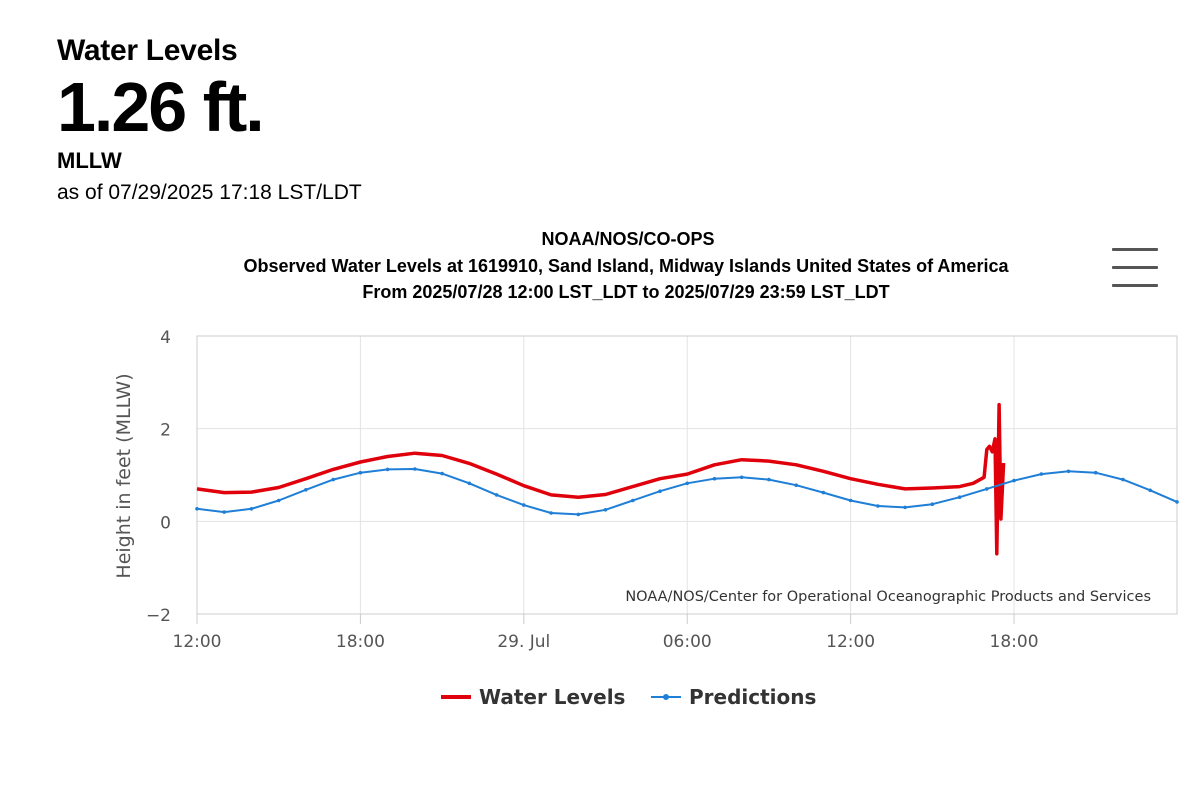  What do you see at coordinates (752, 697) in the screenshot?
I see `legend-predictions-label: Predictions` at bounding box center [752, 697].